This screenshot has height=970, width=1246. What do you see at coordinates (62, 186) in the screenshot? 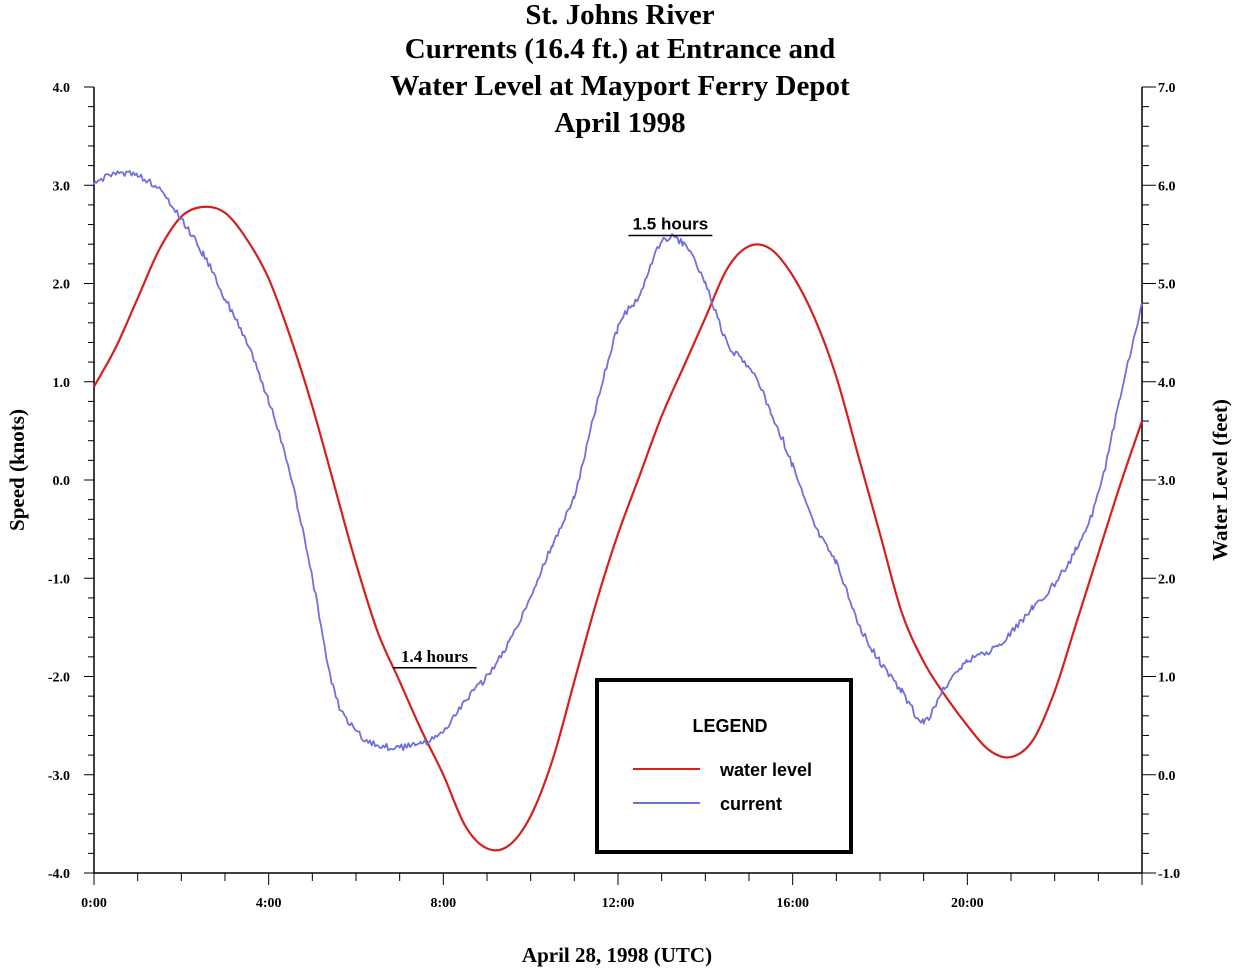
I see `left-tick-label: 3.0` at bounding box center [62, 186].